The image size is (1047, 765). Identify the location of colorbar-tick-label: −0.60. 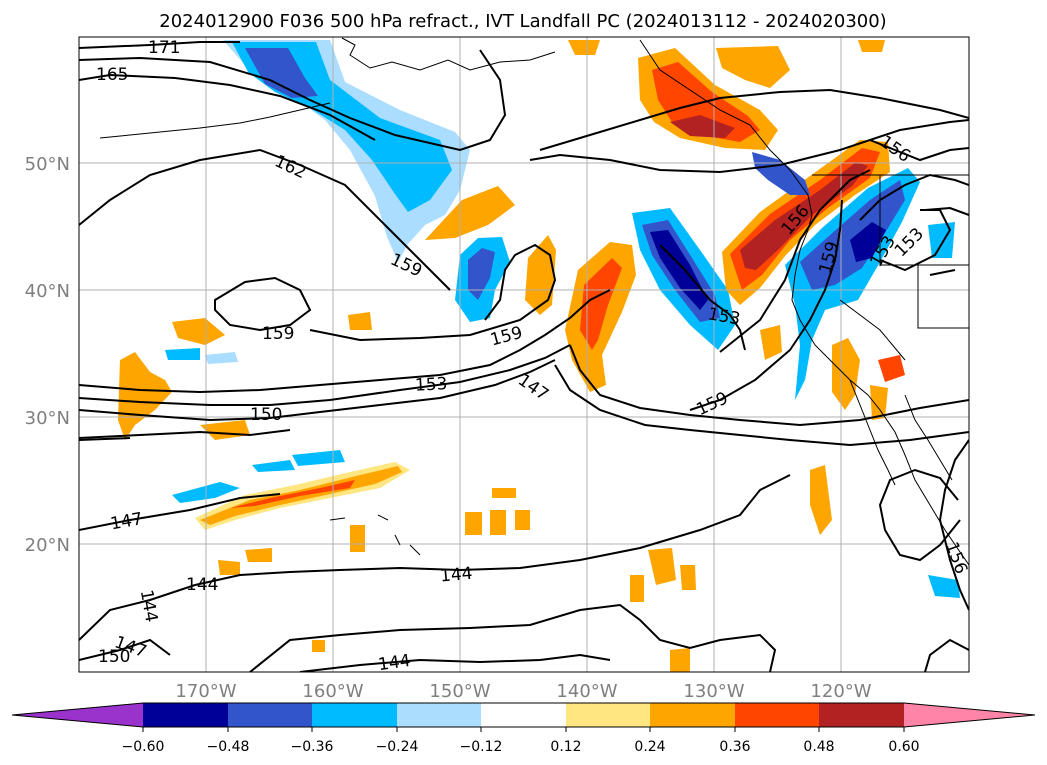
(143, 747).